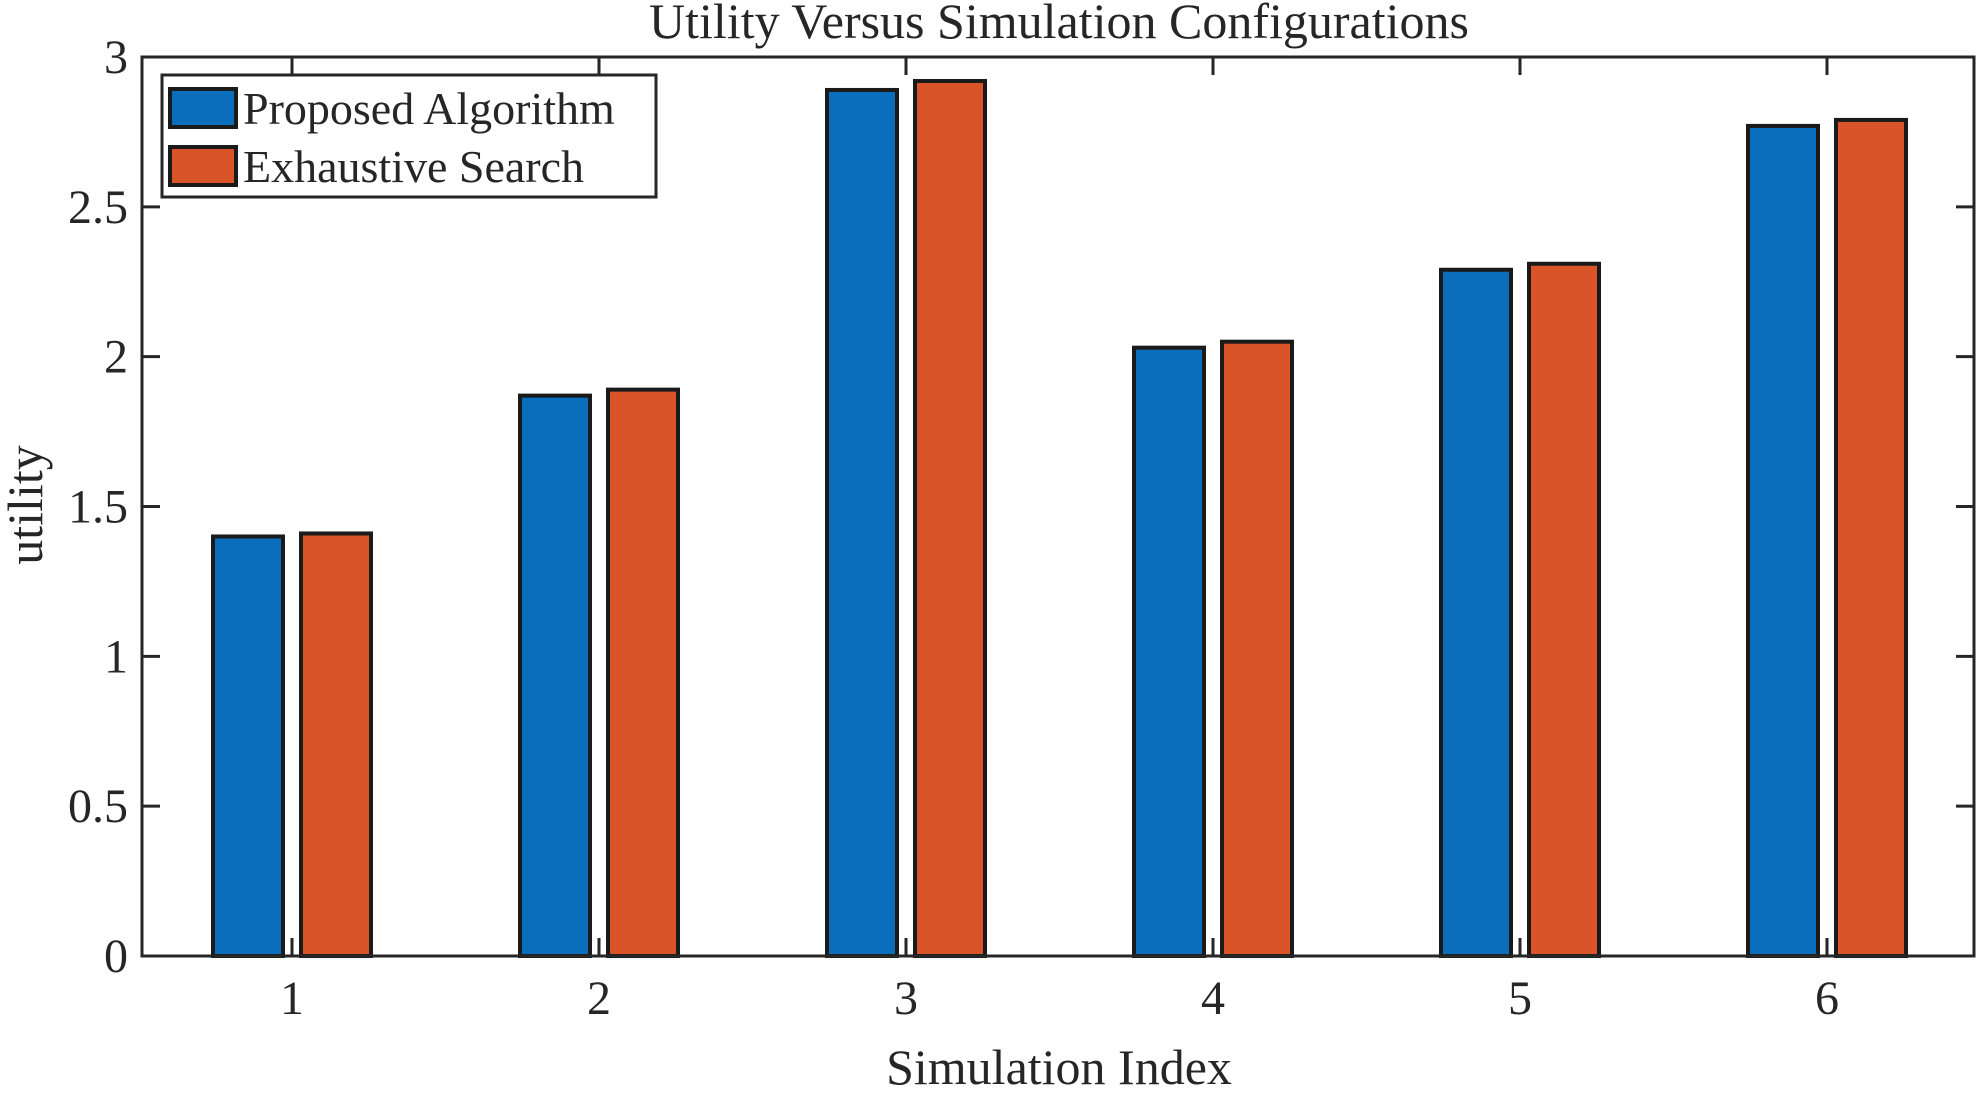  What do you see at coordinates (98, 507) in the screenshot?
I see `y-tick-label-1-5: 1.5` at bounding box center [98, 507].